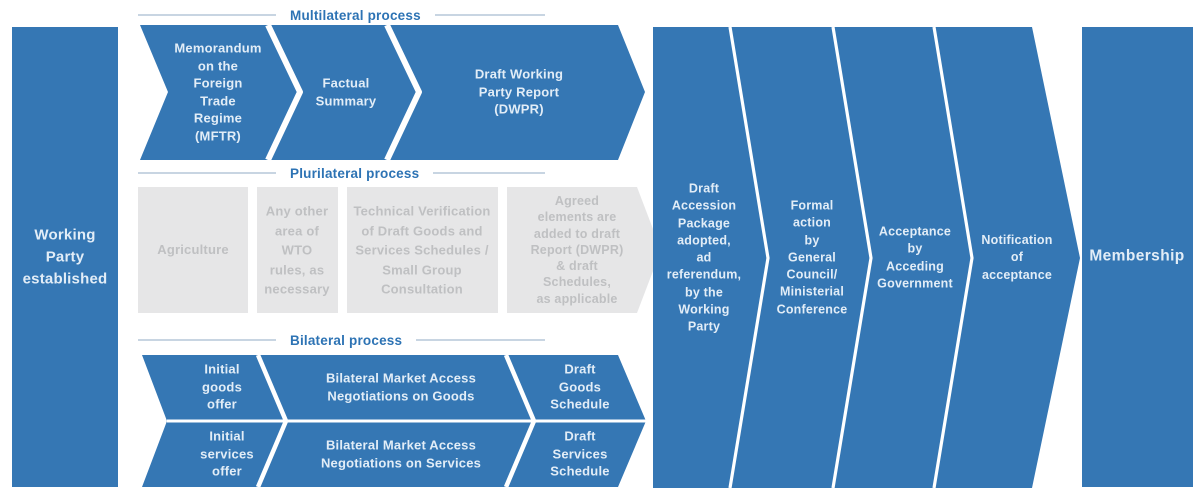 This screenshot has width=1200, height=493. Describe the element at coordinates (355, 173) in the screenshot. I see `plurilateral-process-title: Plurilateral process` at that location.